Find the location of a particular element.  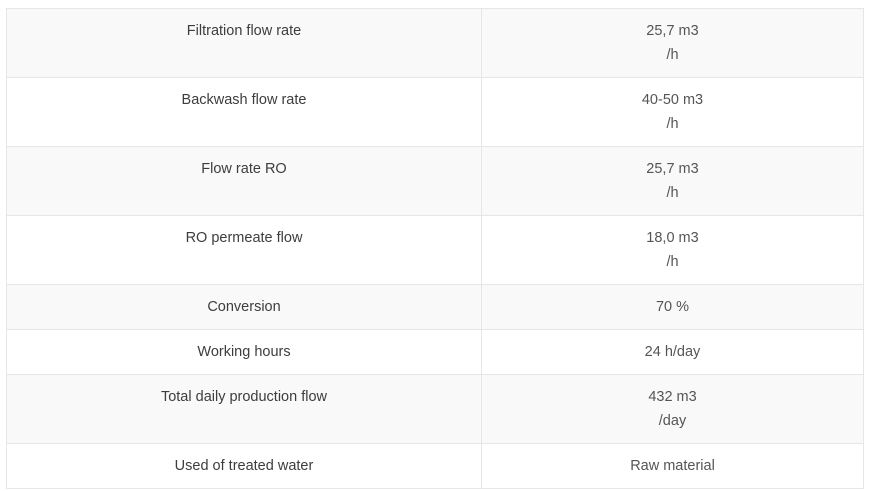

table-row: Flow rate RO 25,7 m3 /h is located at coordinates (435, 181).